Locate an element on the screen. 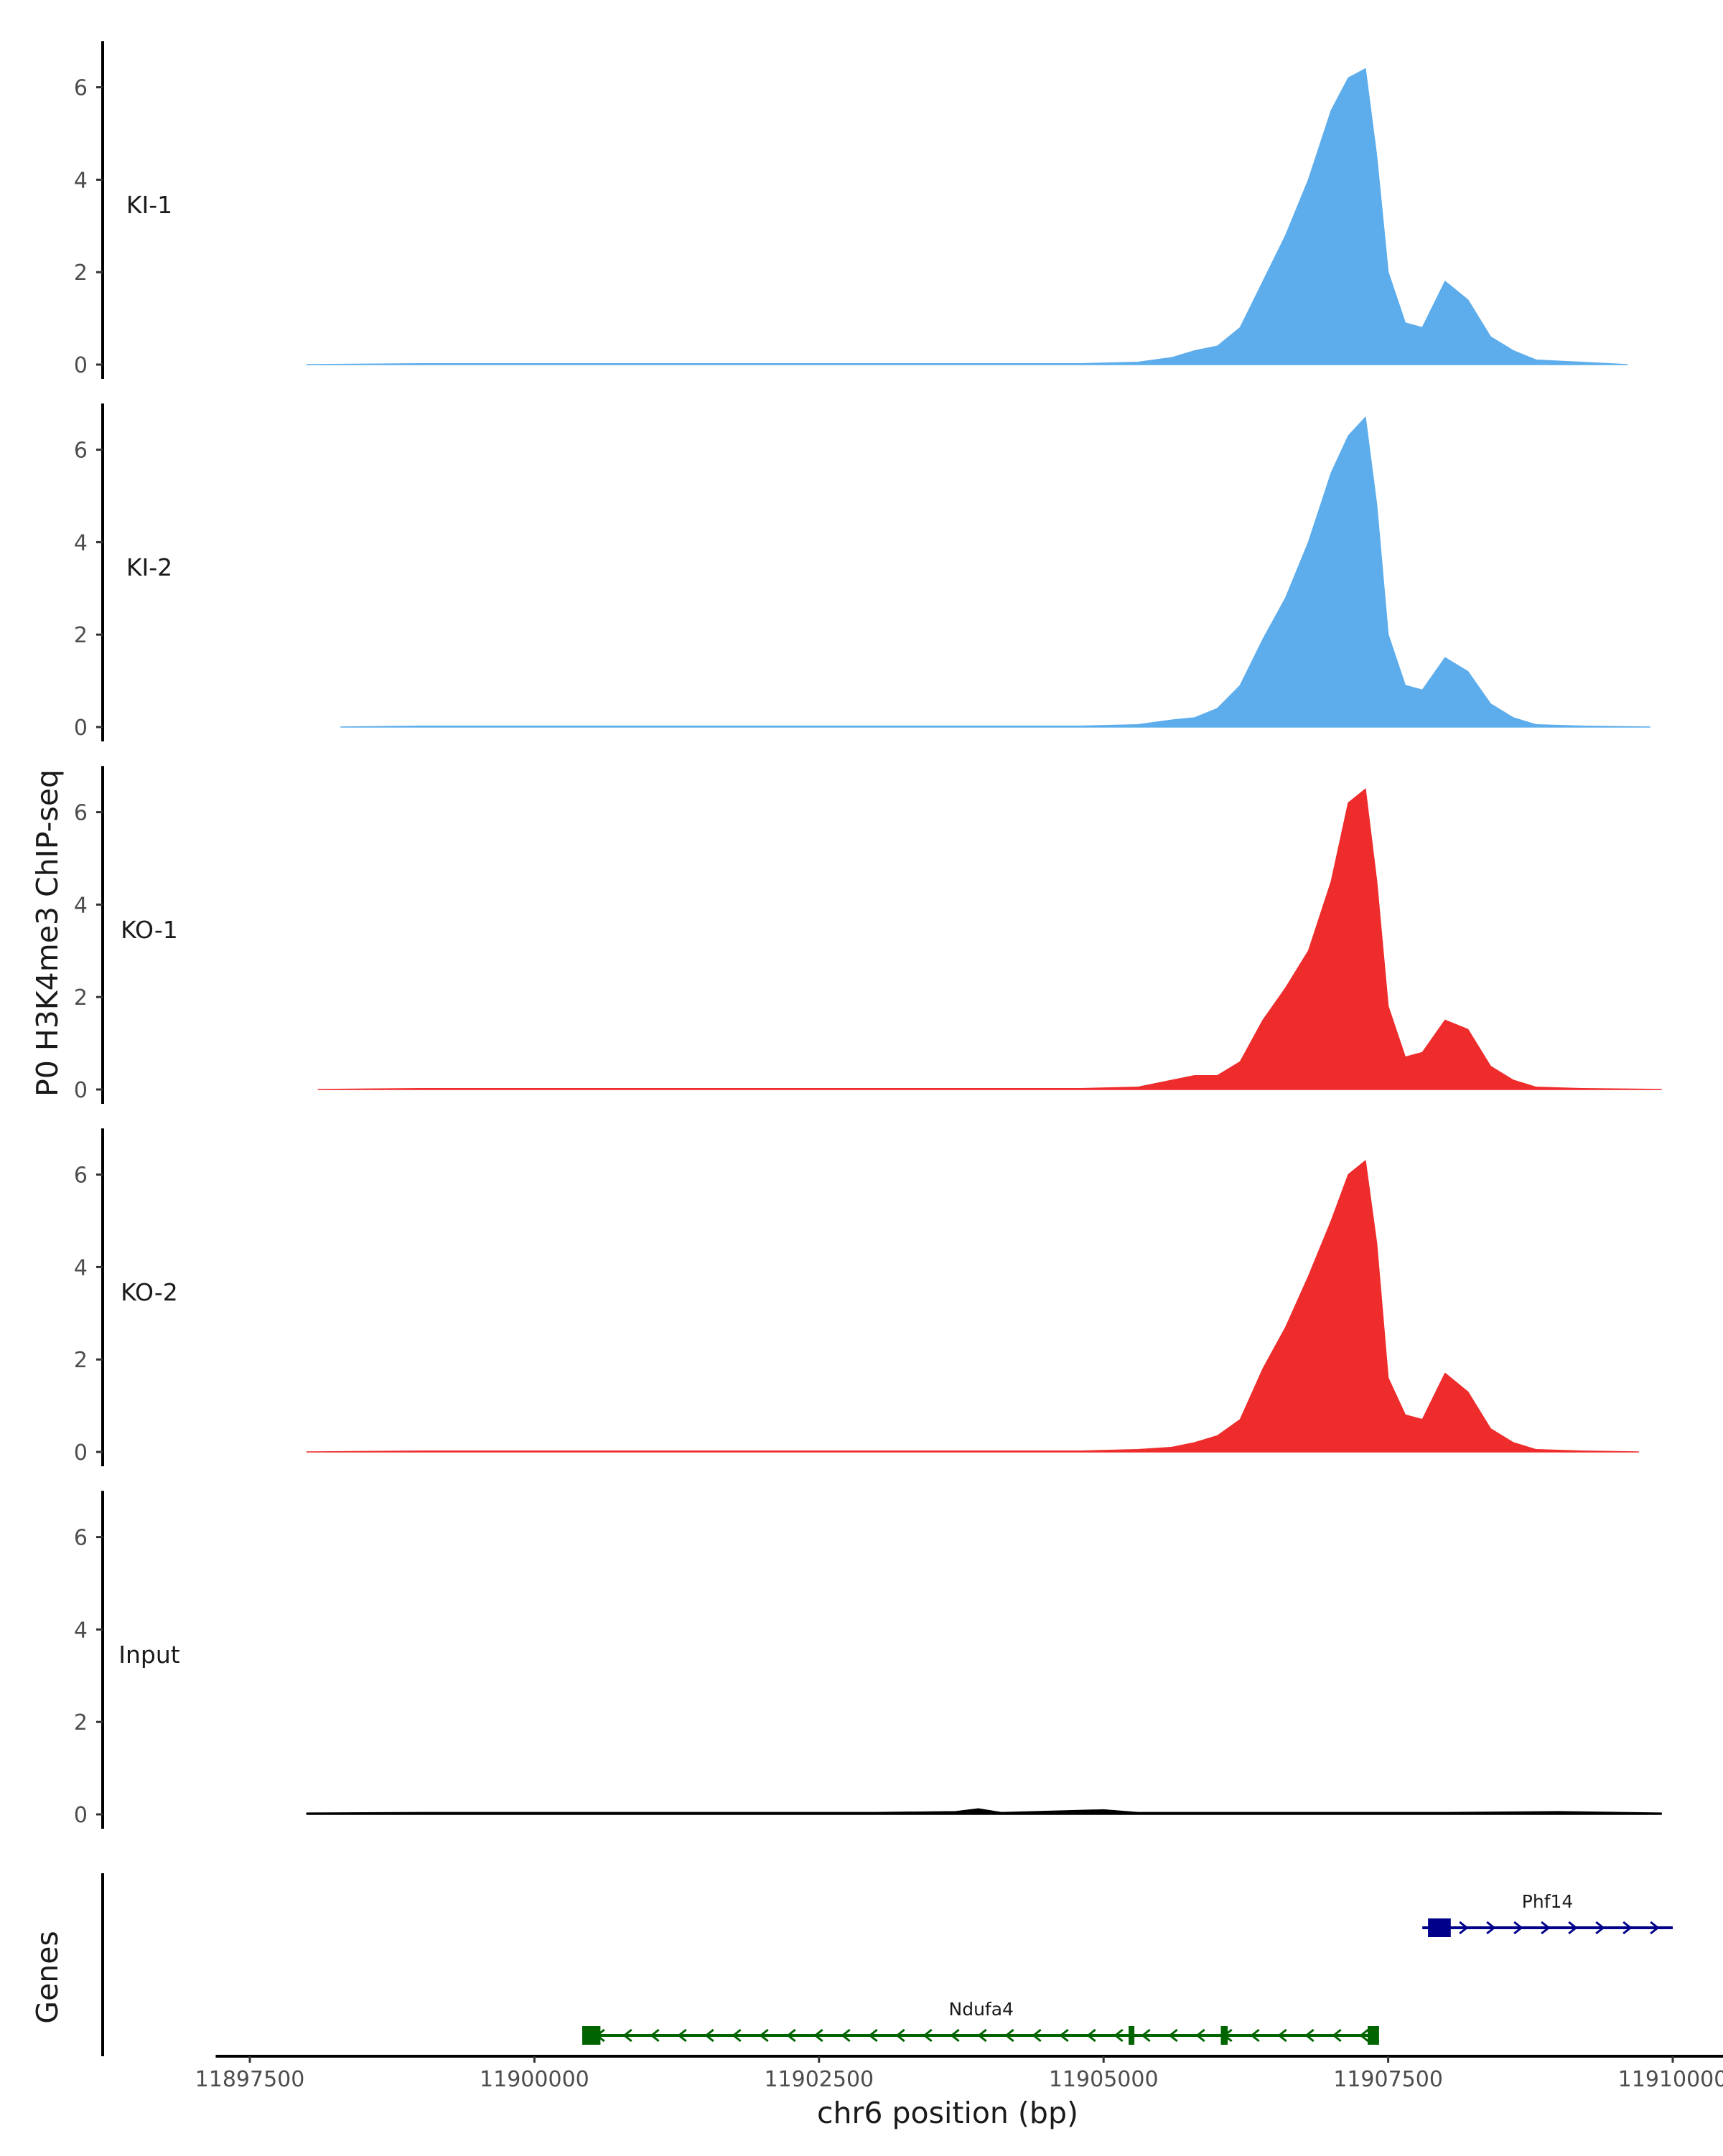 Image resolution: width=1723 pixels, height=2156 pixels. gene-label-phf14: Phf14 is located at coordinates (1548, 1901).